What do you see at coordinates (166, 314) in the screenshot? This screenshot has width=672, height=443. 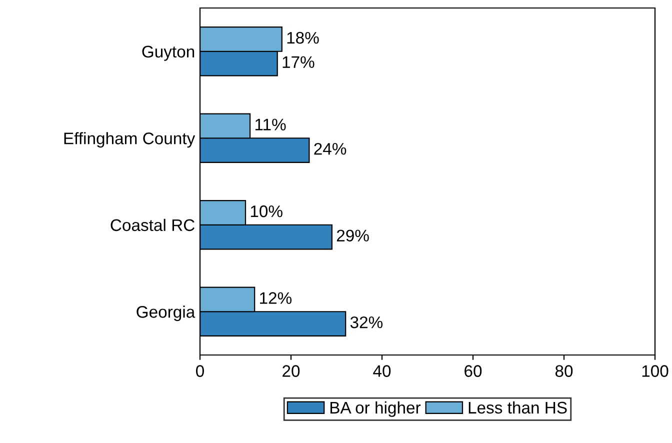 I see `y-tick-label: Georgia` at bounding box center [166, 314].